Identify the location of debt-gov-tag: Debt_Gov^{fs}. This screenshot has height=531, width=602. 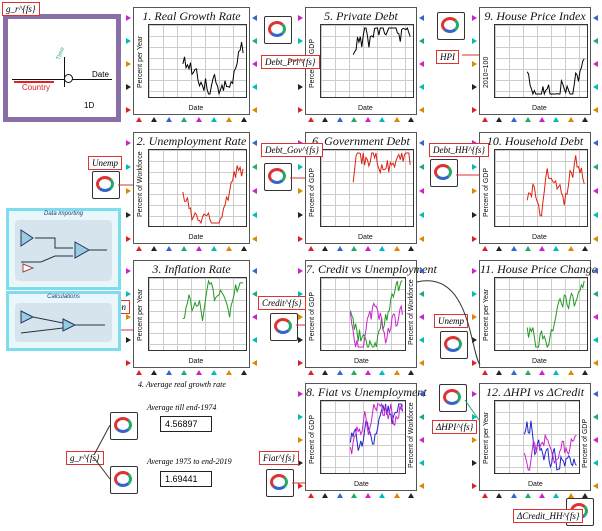
(292, 150).